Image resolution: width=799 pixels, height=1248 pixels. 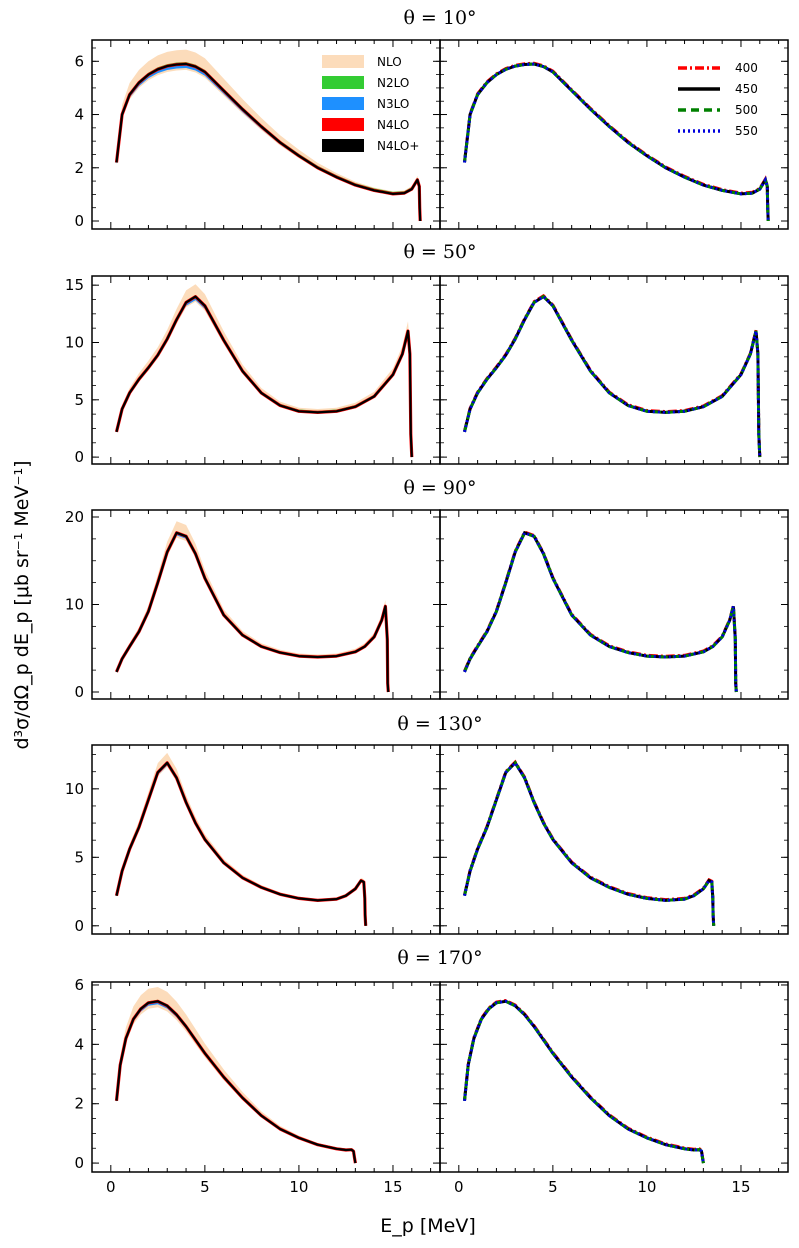 What do you see at coordinates (393, 83) in the screenshot?
I see `legend-label: N2LO` at bounding box center [393, 83].